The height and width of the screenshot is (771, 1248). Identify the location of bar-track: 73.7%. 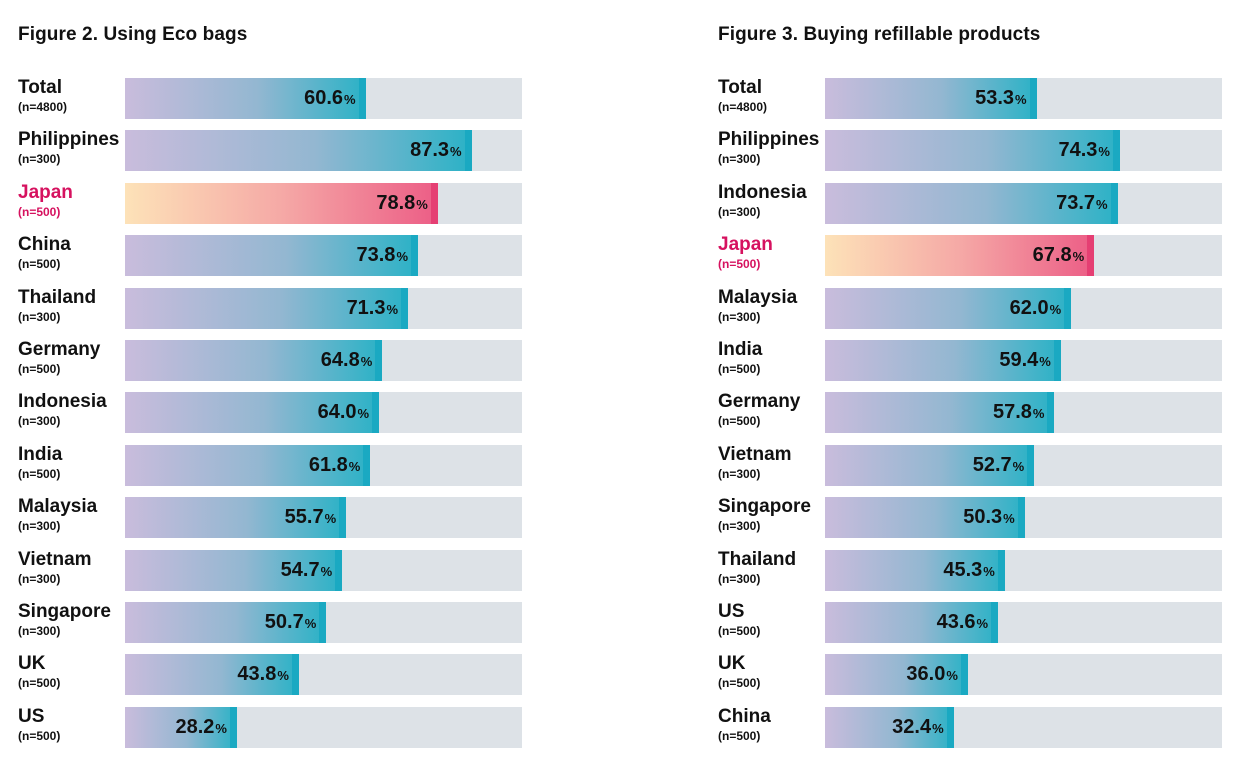
(1023, 203).